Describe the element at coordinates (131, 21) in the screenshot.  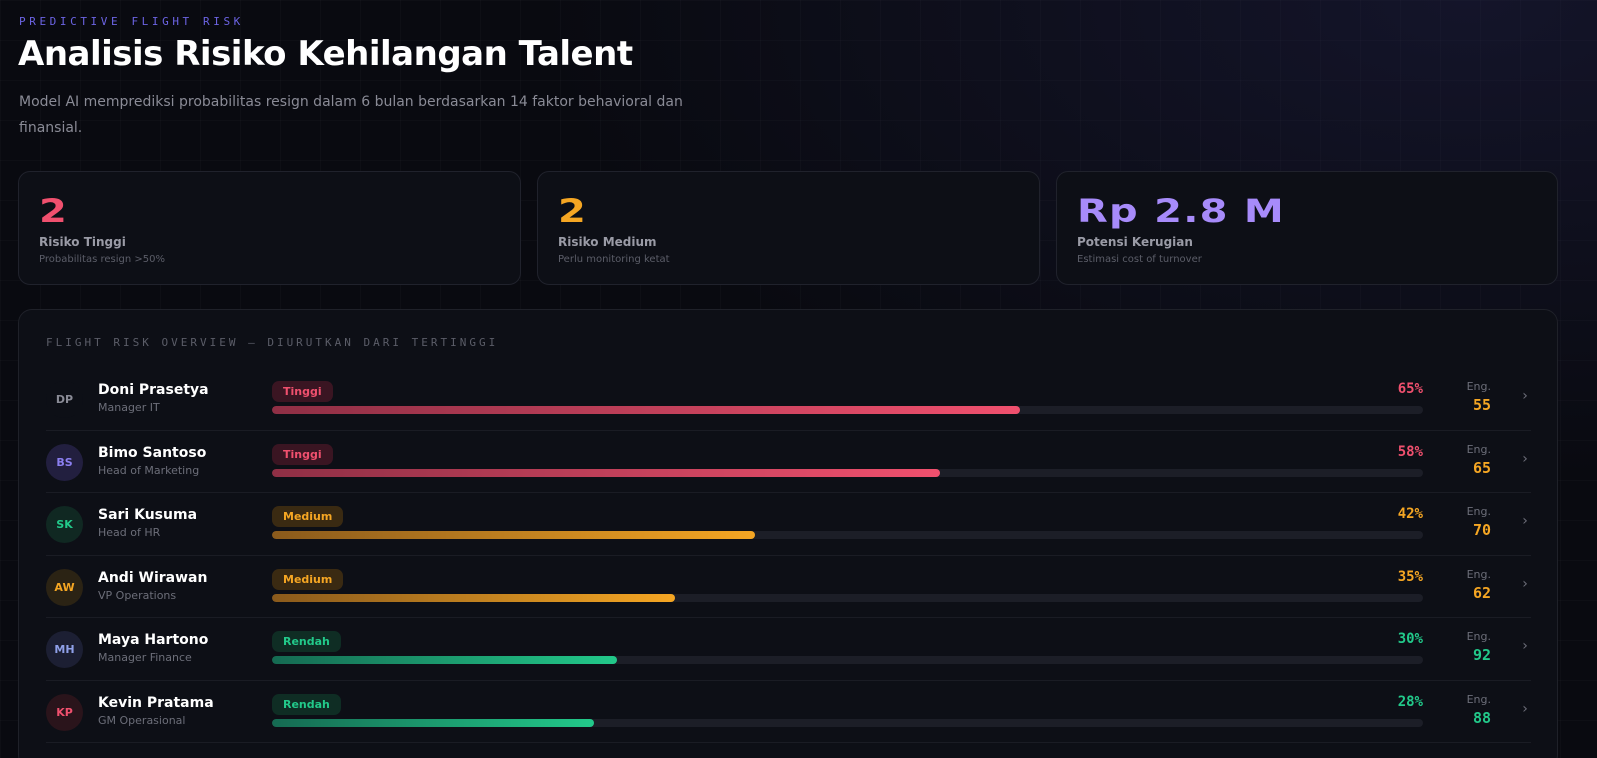
I see `page-eyebrow: PREDICTIVE FLIGHT RISK` at that location.